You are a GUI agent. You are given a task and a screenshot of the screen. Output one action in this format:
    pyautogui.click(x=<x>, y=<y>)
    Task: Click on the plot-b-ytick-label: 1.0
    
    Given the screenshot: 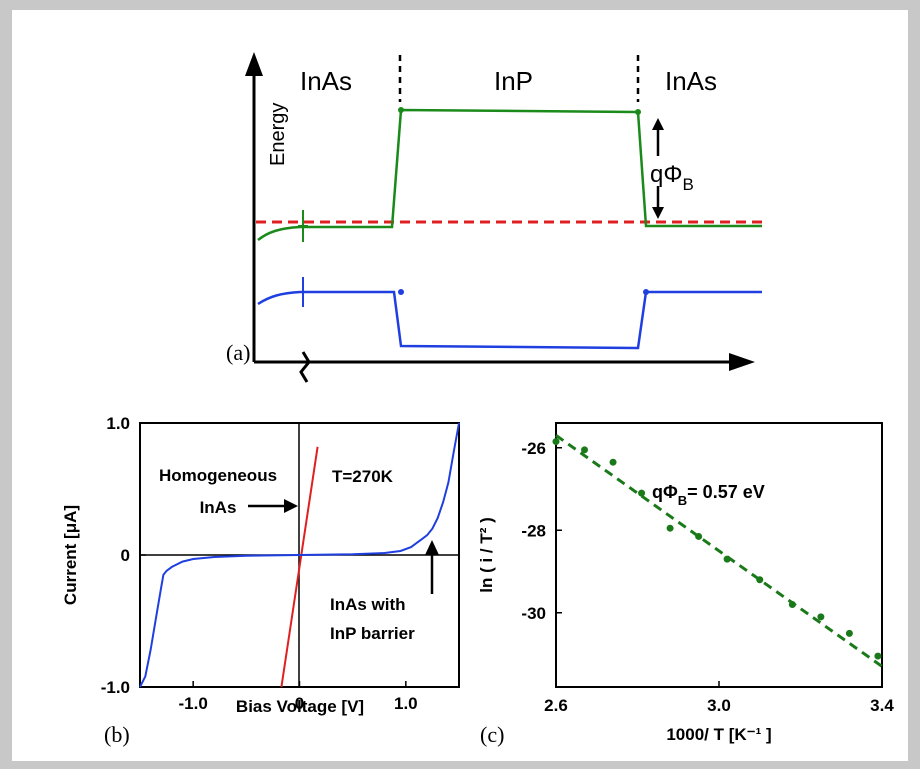 What is the action you would take?
    pyautogui.click(x=118, y=423)
    